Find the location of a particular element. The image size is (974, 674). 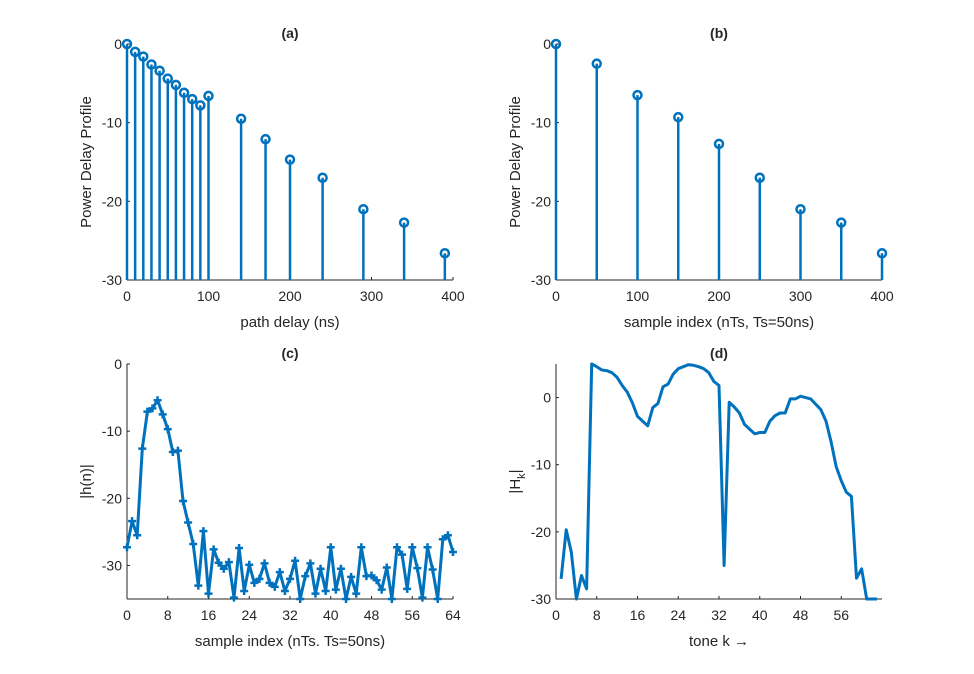

x-tick-label: 300 is located at coordinates (801, 296).